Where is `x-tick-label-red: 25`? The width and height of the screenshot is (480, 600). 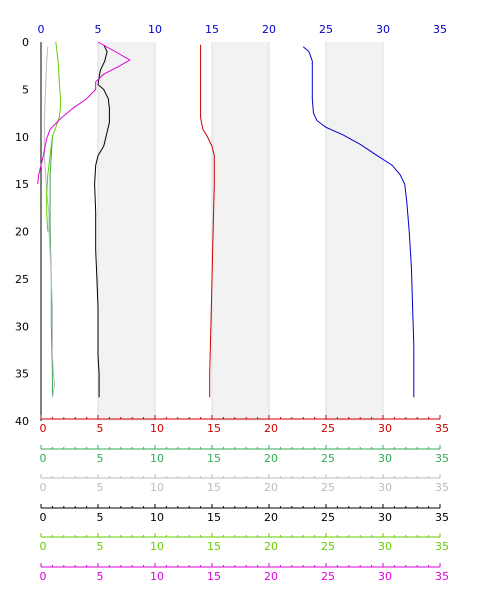 x-tick-label-red: 25 is located at coordinates (328, 428).